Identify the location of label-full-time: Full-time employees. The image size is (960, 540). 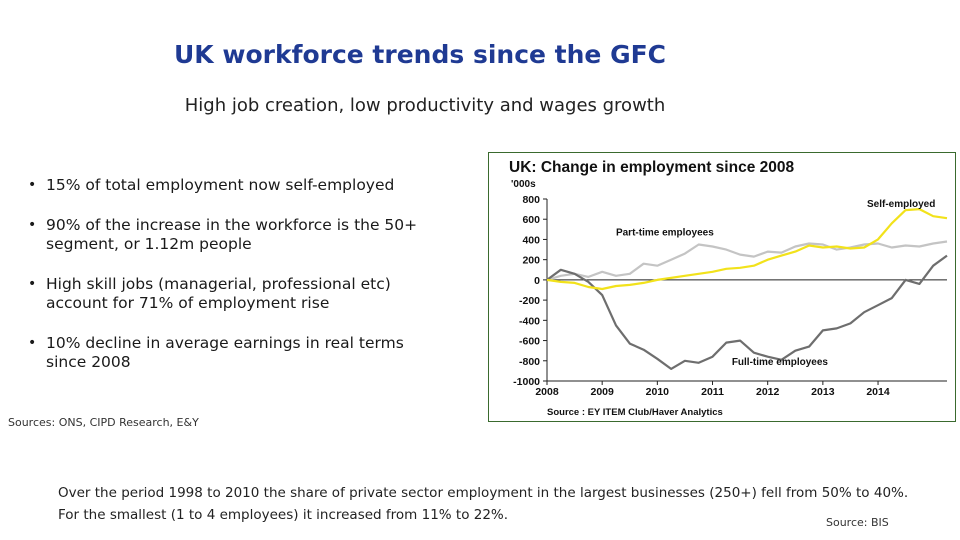
(780, 362).